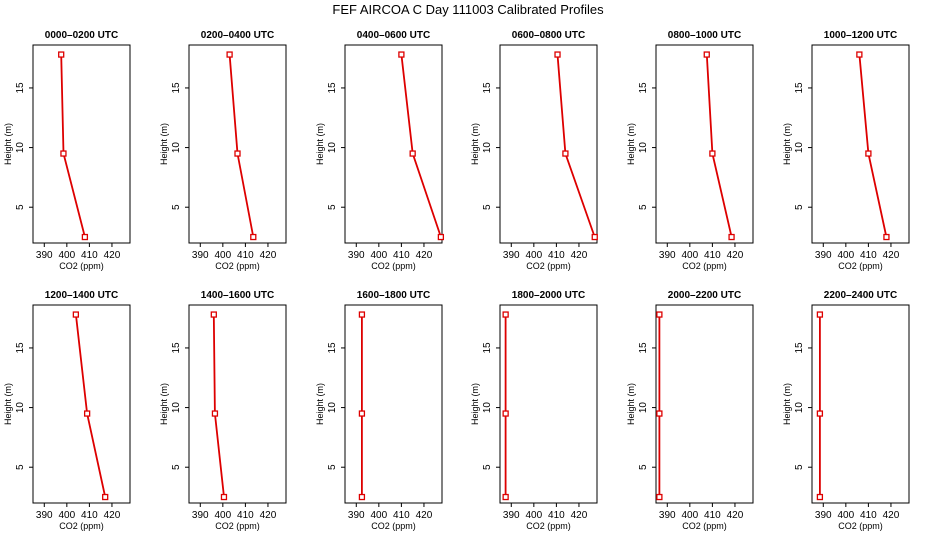 Image resolution: width=936 pixels, height=540 pixels. I want to click on panel-title: 1200–1400 UTC, so click(81, 295).